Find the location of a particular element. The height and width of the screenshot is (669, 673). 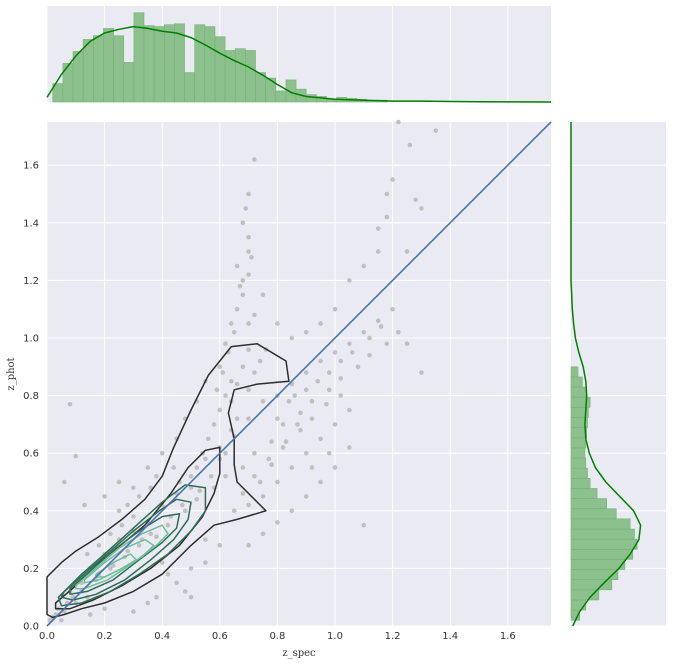

x-tick-label: 0.0 is located at coordinates (47, 636).